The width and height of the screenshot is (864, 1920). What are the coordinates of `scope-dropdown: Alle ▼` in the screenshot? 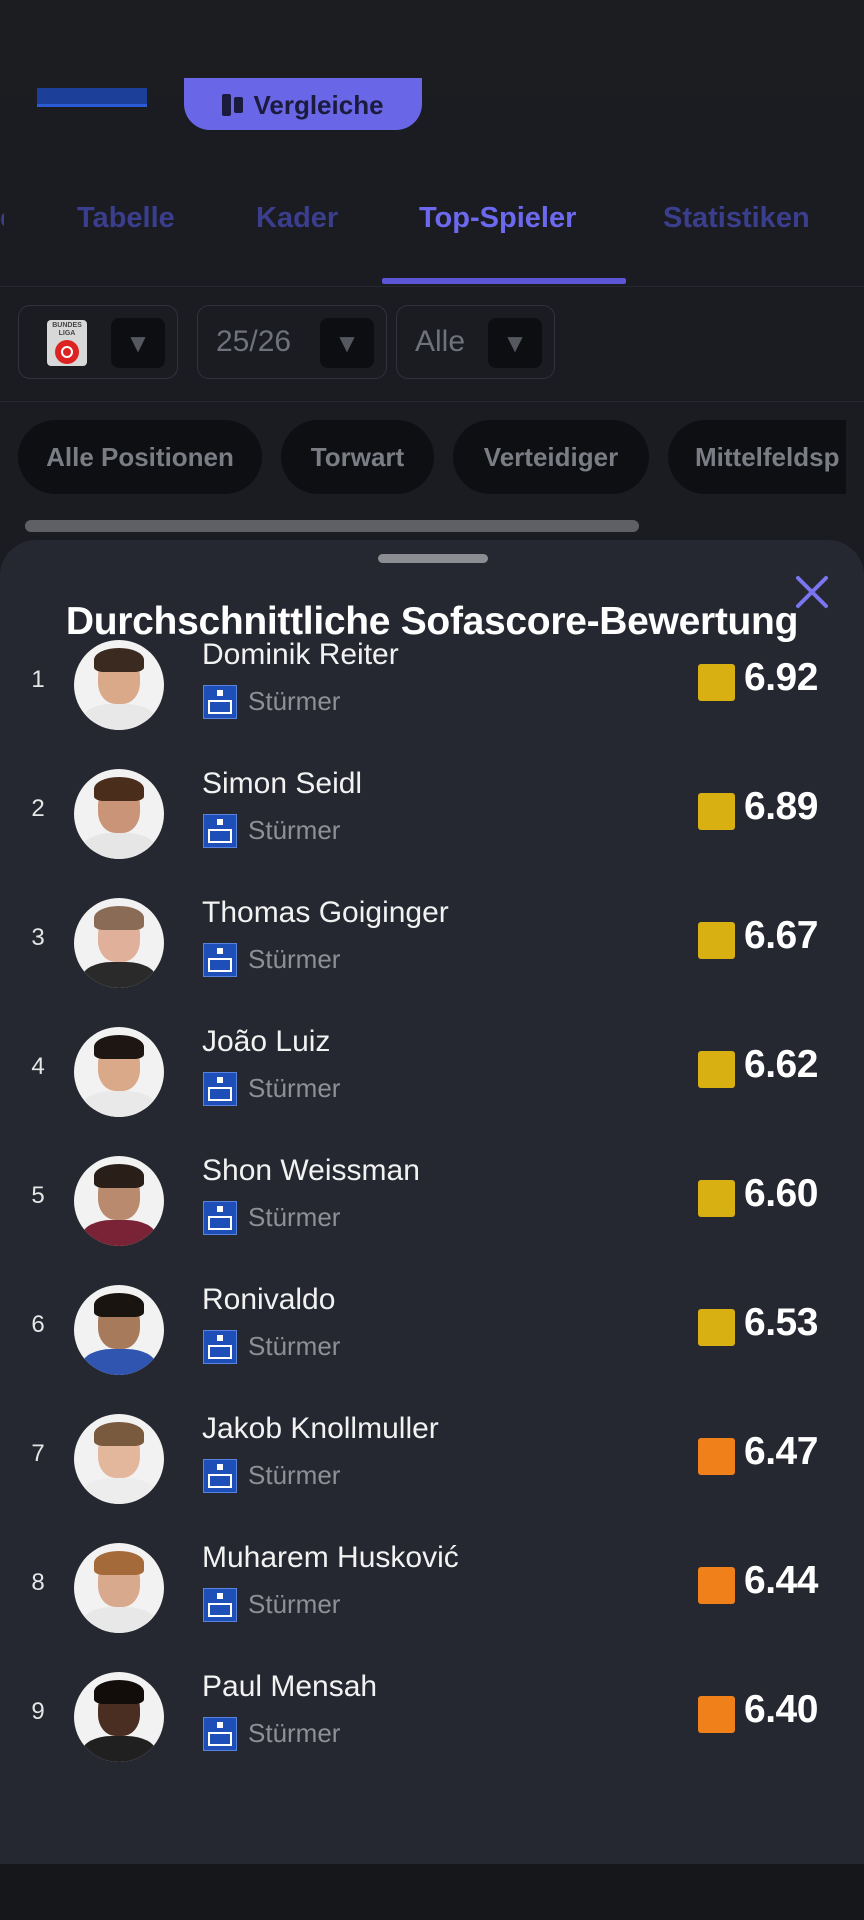 It's located at (475, 342).